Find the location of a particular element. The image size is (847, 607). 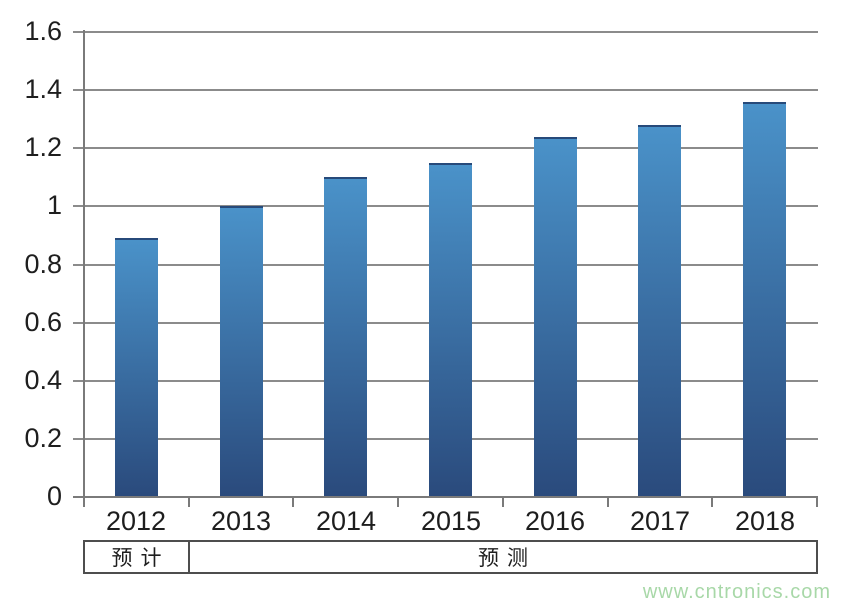

x-tick-label: 2017 is located at coordinates (660, 521).